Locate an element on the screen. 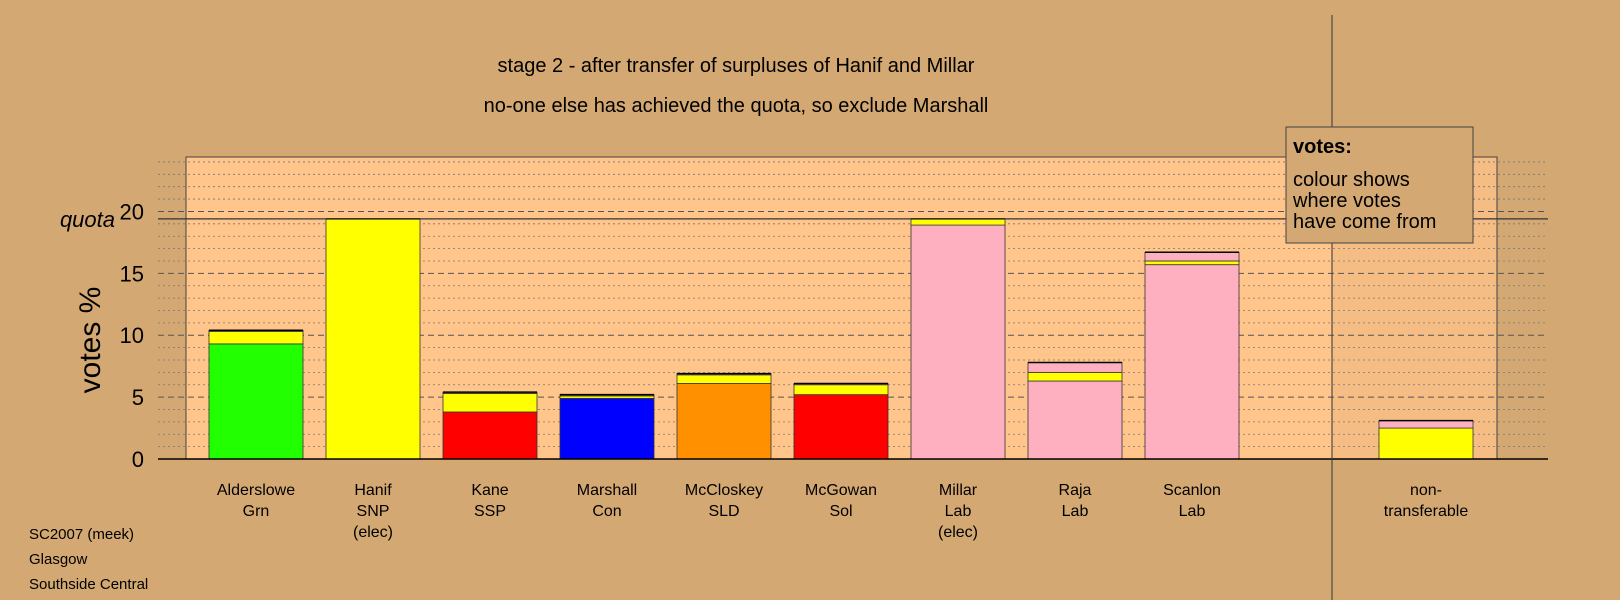 Image resolution: width=1620 pixels, height=600 pixels. legend-box is located at coordinates (1379, 185).